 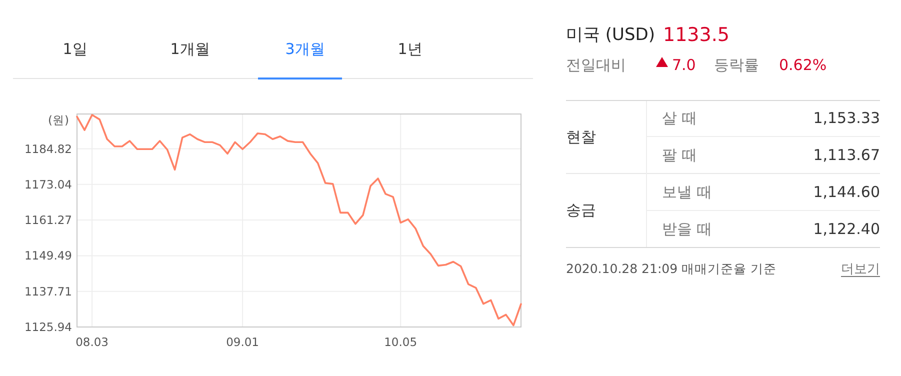 I want to click on y-tick-label: 1173.04, so click(x=48, y=184).